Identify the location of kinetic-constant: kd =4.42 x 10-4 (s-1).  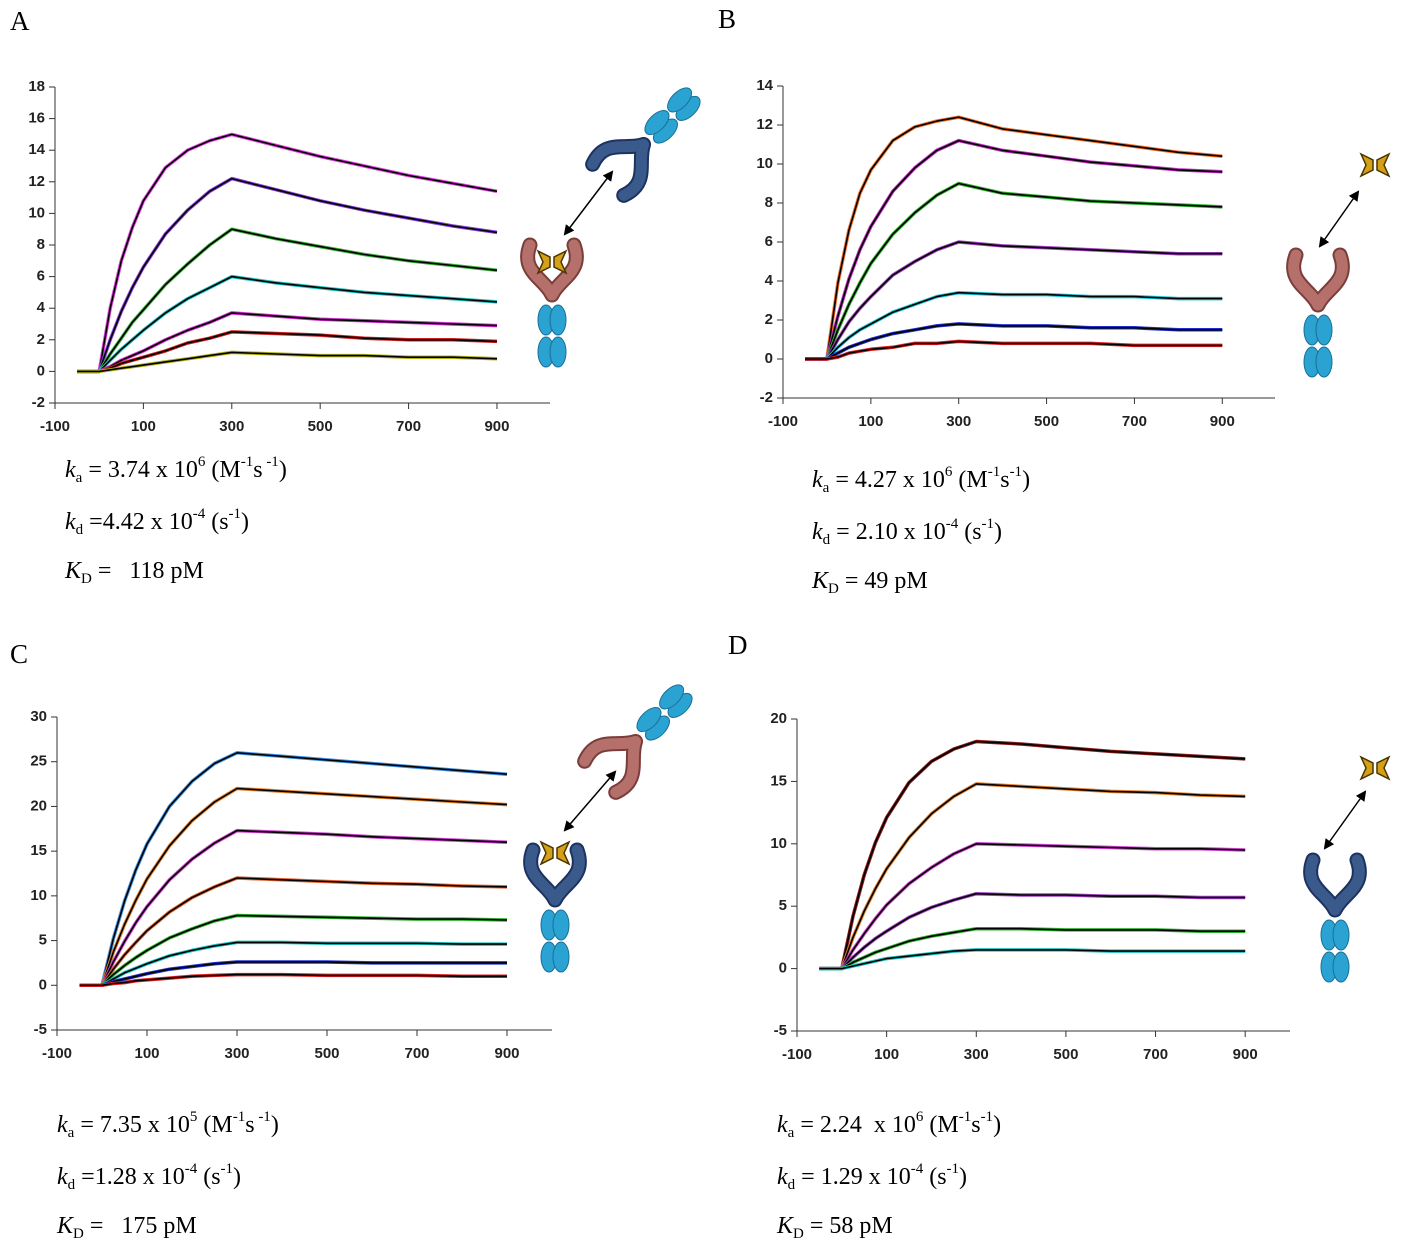
(176, 533).